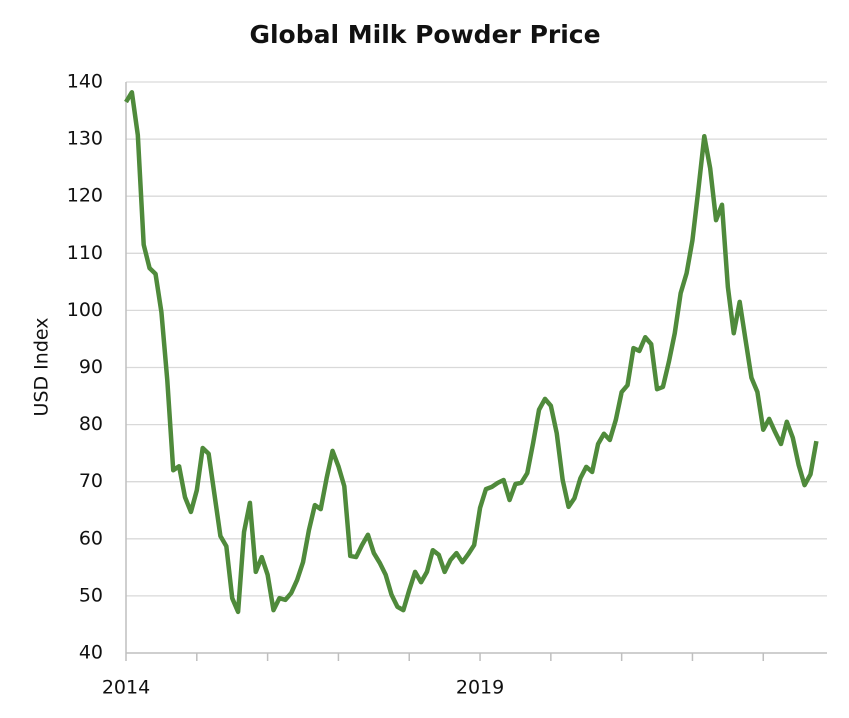  What do you see at coordinates (85, 139) in the screenshot?
I see `y-tick-label: 130` at bounding box center [85, 139].